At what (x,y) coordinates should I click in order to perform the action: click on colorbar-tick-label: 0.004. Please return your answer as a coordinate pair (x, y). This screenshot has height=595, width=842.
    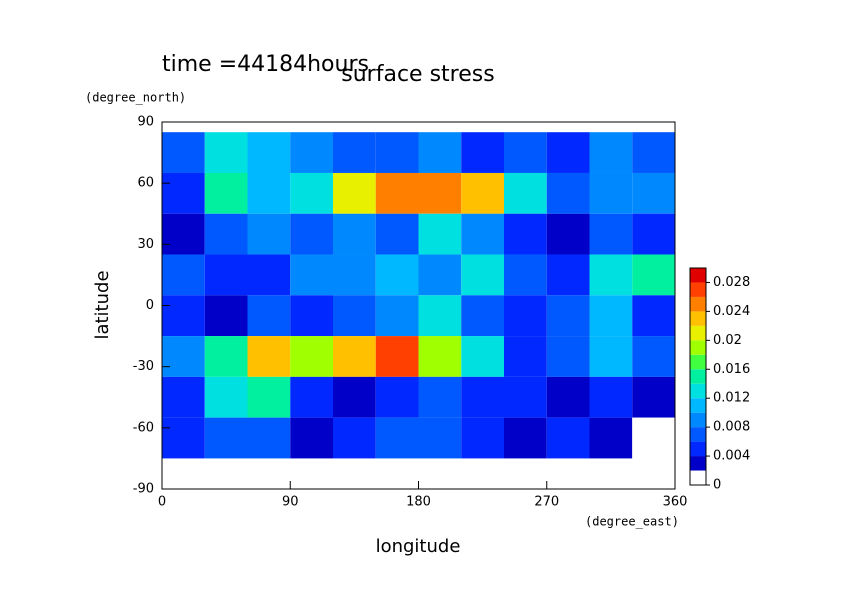
    Looking at the image, I should click on (731, 456).